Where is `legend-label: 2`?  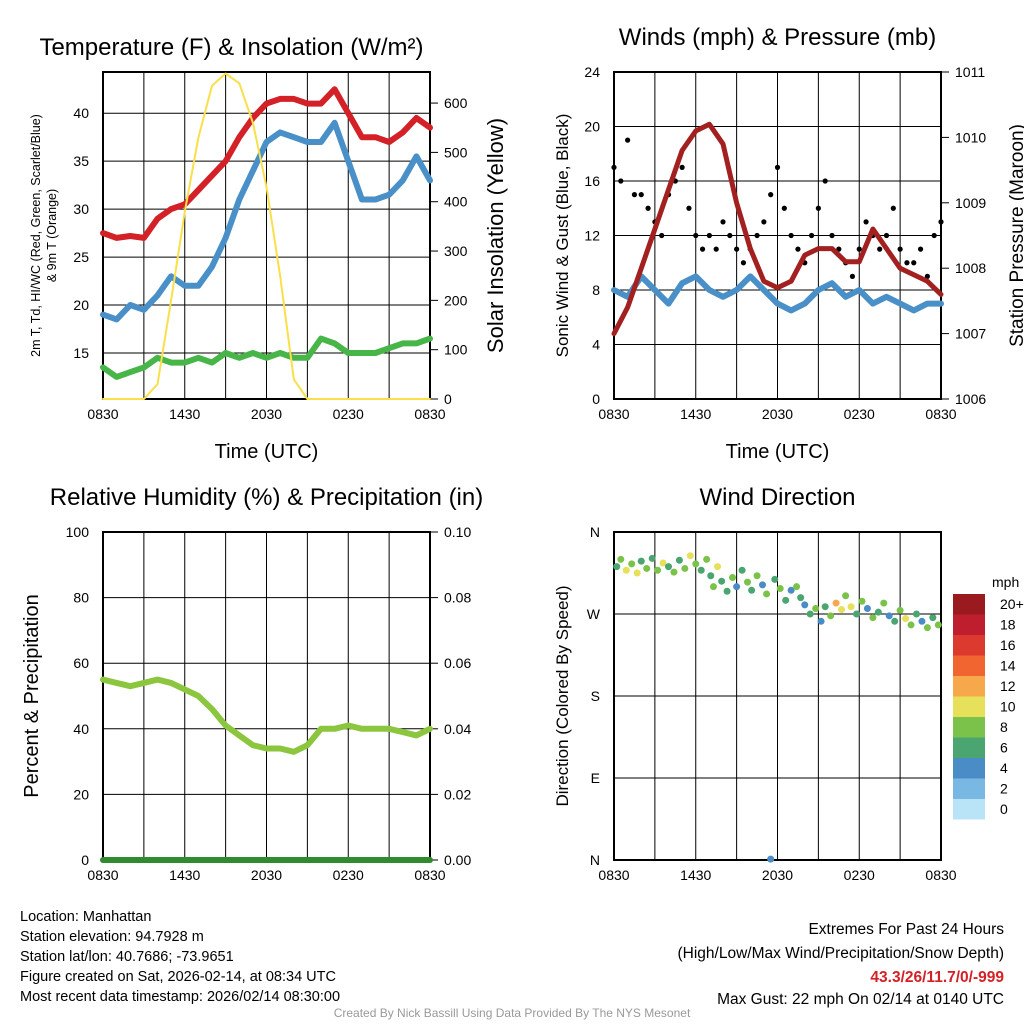
legend-label: 2 is located at coordinates (1004, 789).